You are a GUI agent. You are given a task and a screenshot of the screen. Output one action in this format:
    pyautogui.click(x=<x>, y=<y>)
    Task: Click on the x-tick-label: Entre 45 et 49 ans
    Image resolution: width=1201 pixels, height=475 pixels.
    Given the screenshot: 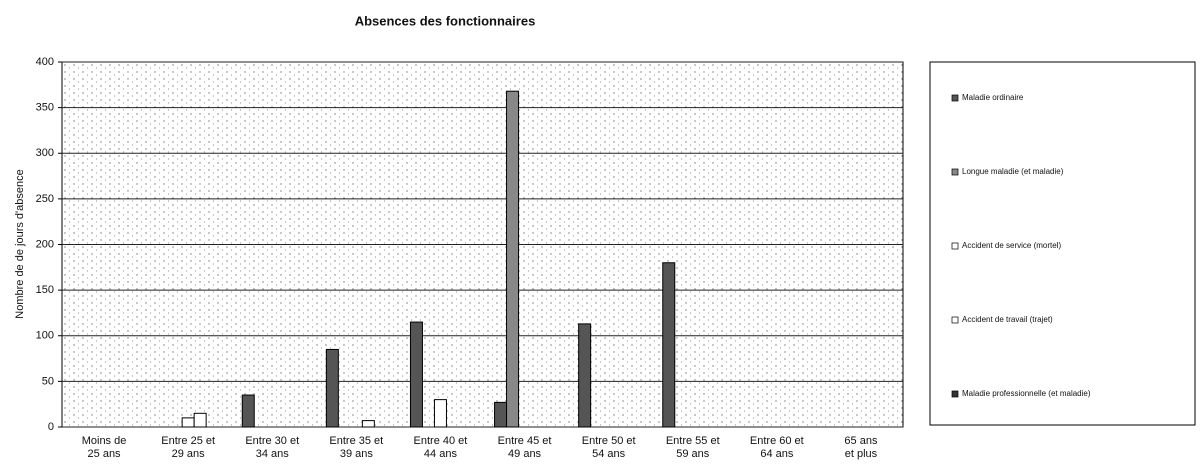 What is the action you would take?
    pyautogui.click(x=525, y=447)
    